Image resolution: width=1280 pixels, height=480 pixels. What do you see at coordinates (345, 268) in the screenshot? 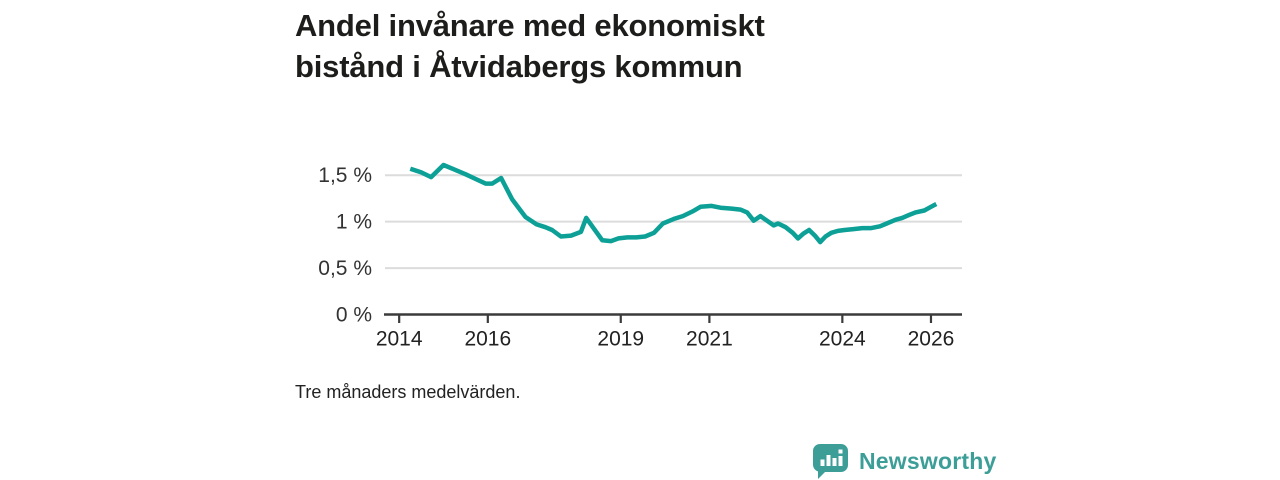
I see `y-axis-tick-label: 0,5 %` at bounding box center [345, 268].